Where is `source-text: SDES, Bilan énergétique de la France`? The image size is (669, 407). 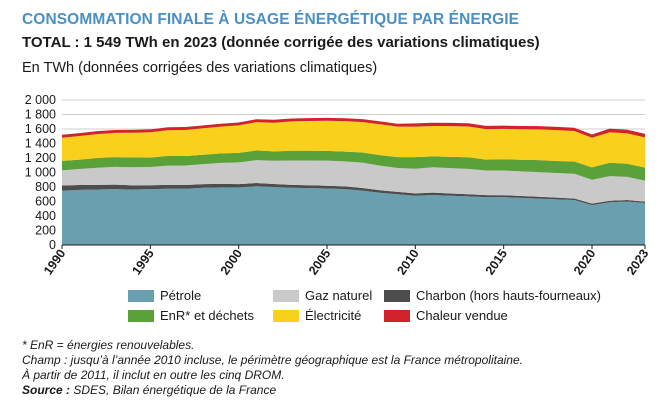
source-text: SDES, Bilan énergétique de la France is located at coordinates (173, 390).